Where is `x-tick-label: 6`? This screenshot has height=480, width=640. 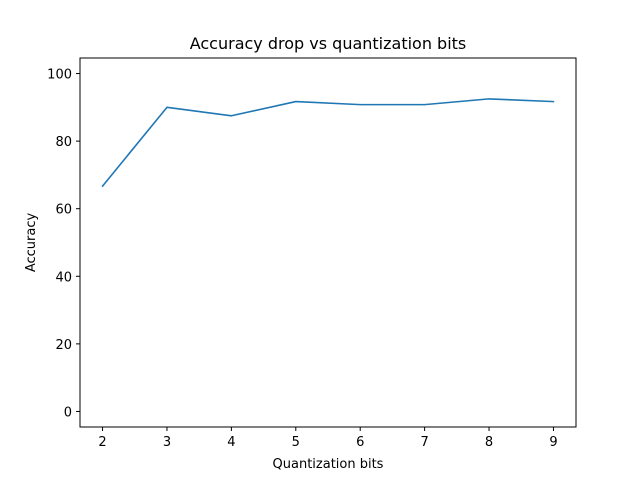
x-tick-label: 6 is located at coordinates (360, 442).